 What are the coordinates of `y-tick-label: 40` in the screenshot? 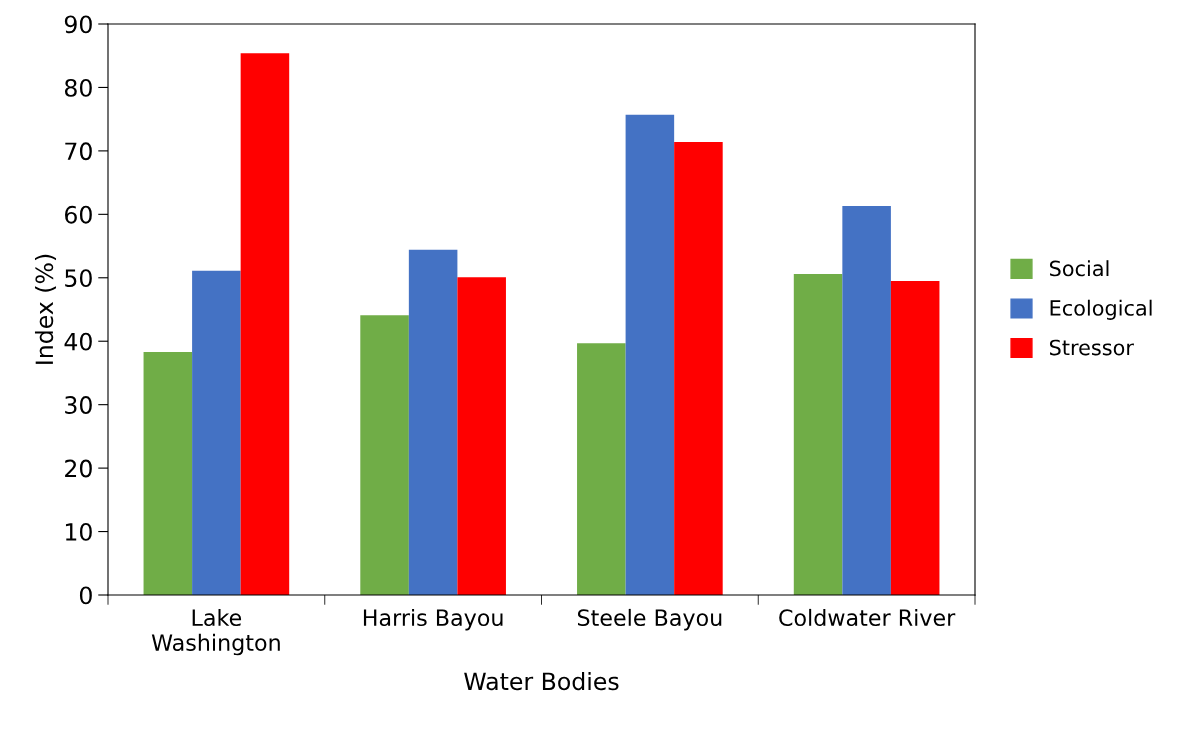 It's located at (78, 341).